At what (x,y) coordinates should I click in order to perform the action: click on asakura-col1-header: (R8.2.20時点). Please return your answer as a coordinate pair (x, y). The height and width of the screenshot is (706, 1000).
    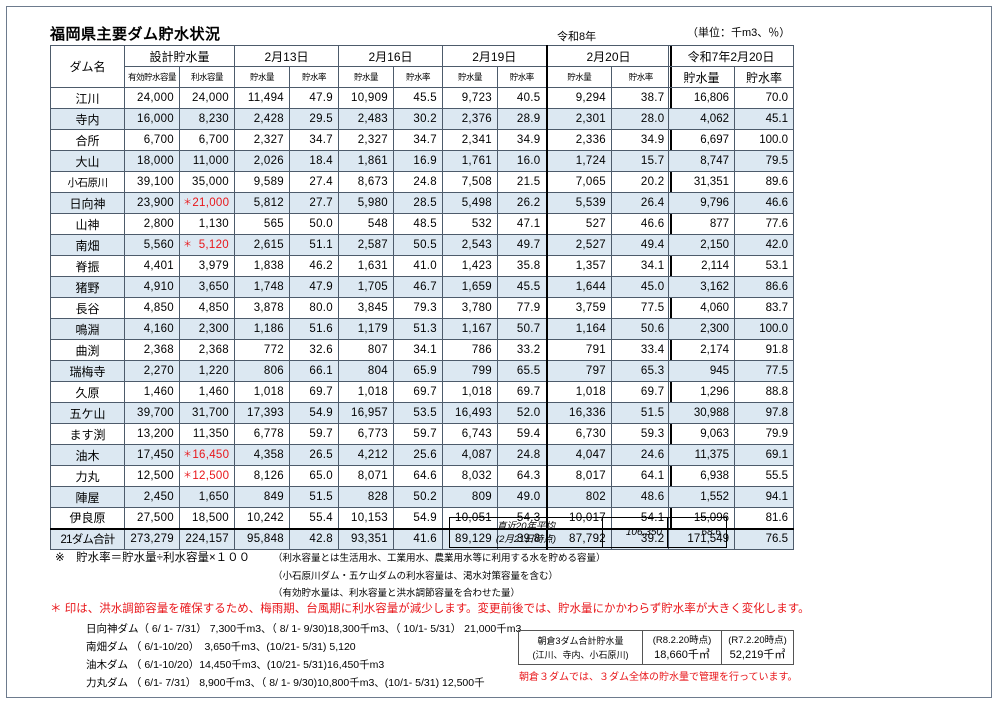
    Looking at the image, I should click on (682, 640).